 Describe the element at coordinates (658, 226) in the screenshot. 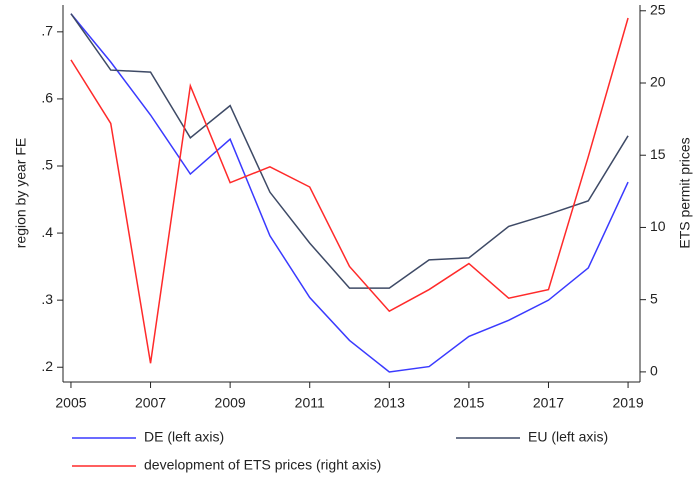

I see `y2-tick-label: 10` at that location.